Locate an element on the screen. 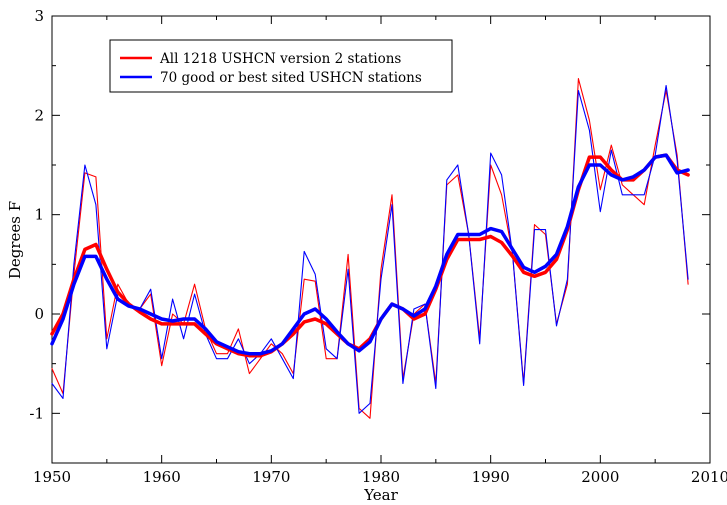 The height and width of the screenshot is (505, 727). x-tick-label: 1970 is located at coordinates (271, 477).